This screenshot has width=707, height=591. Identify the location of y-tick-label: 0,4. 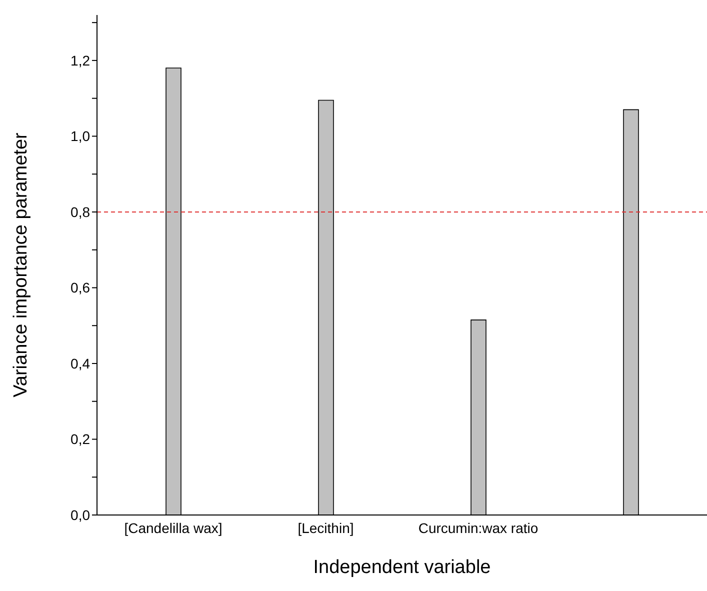
(80, 363).